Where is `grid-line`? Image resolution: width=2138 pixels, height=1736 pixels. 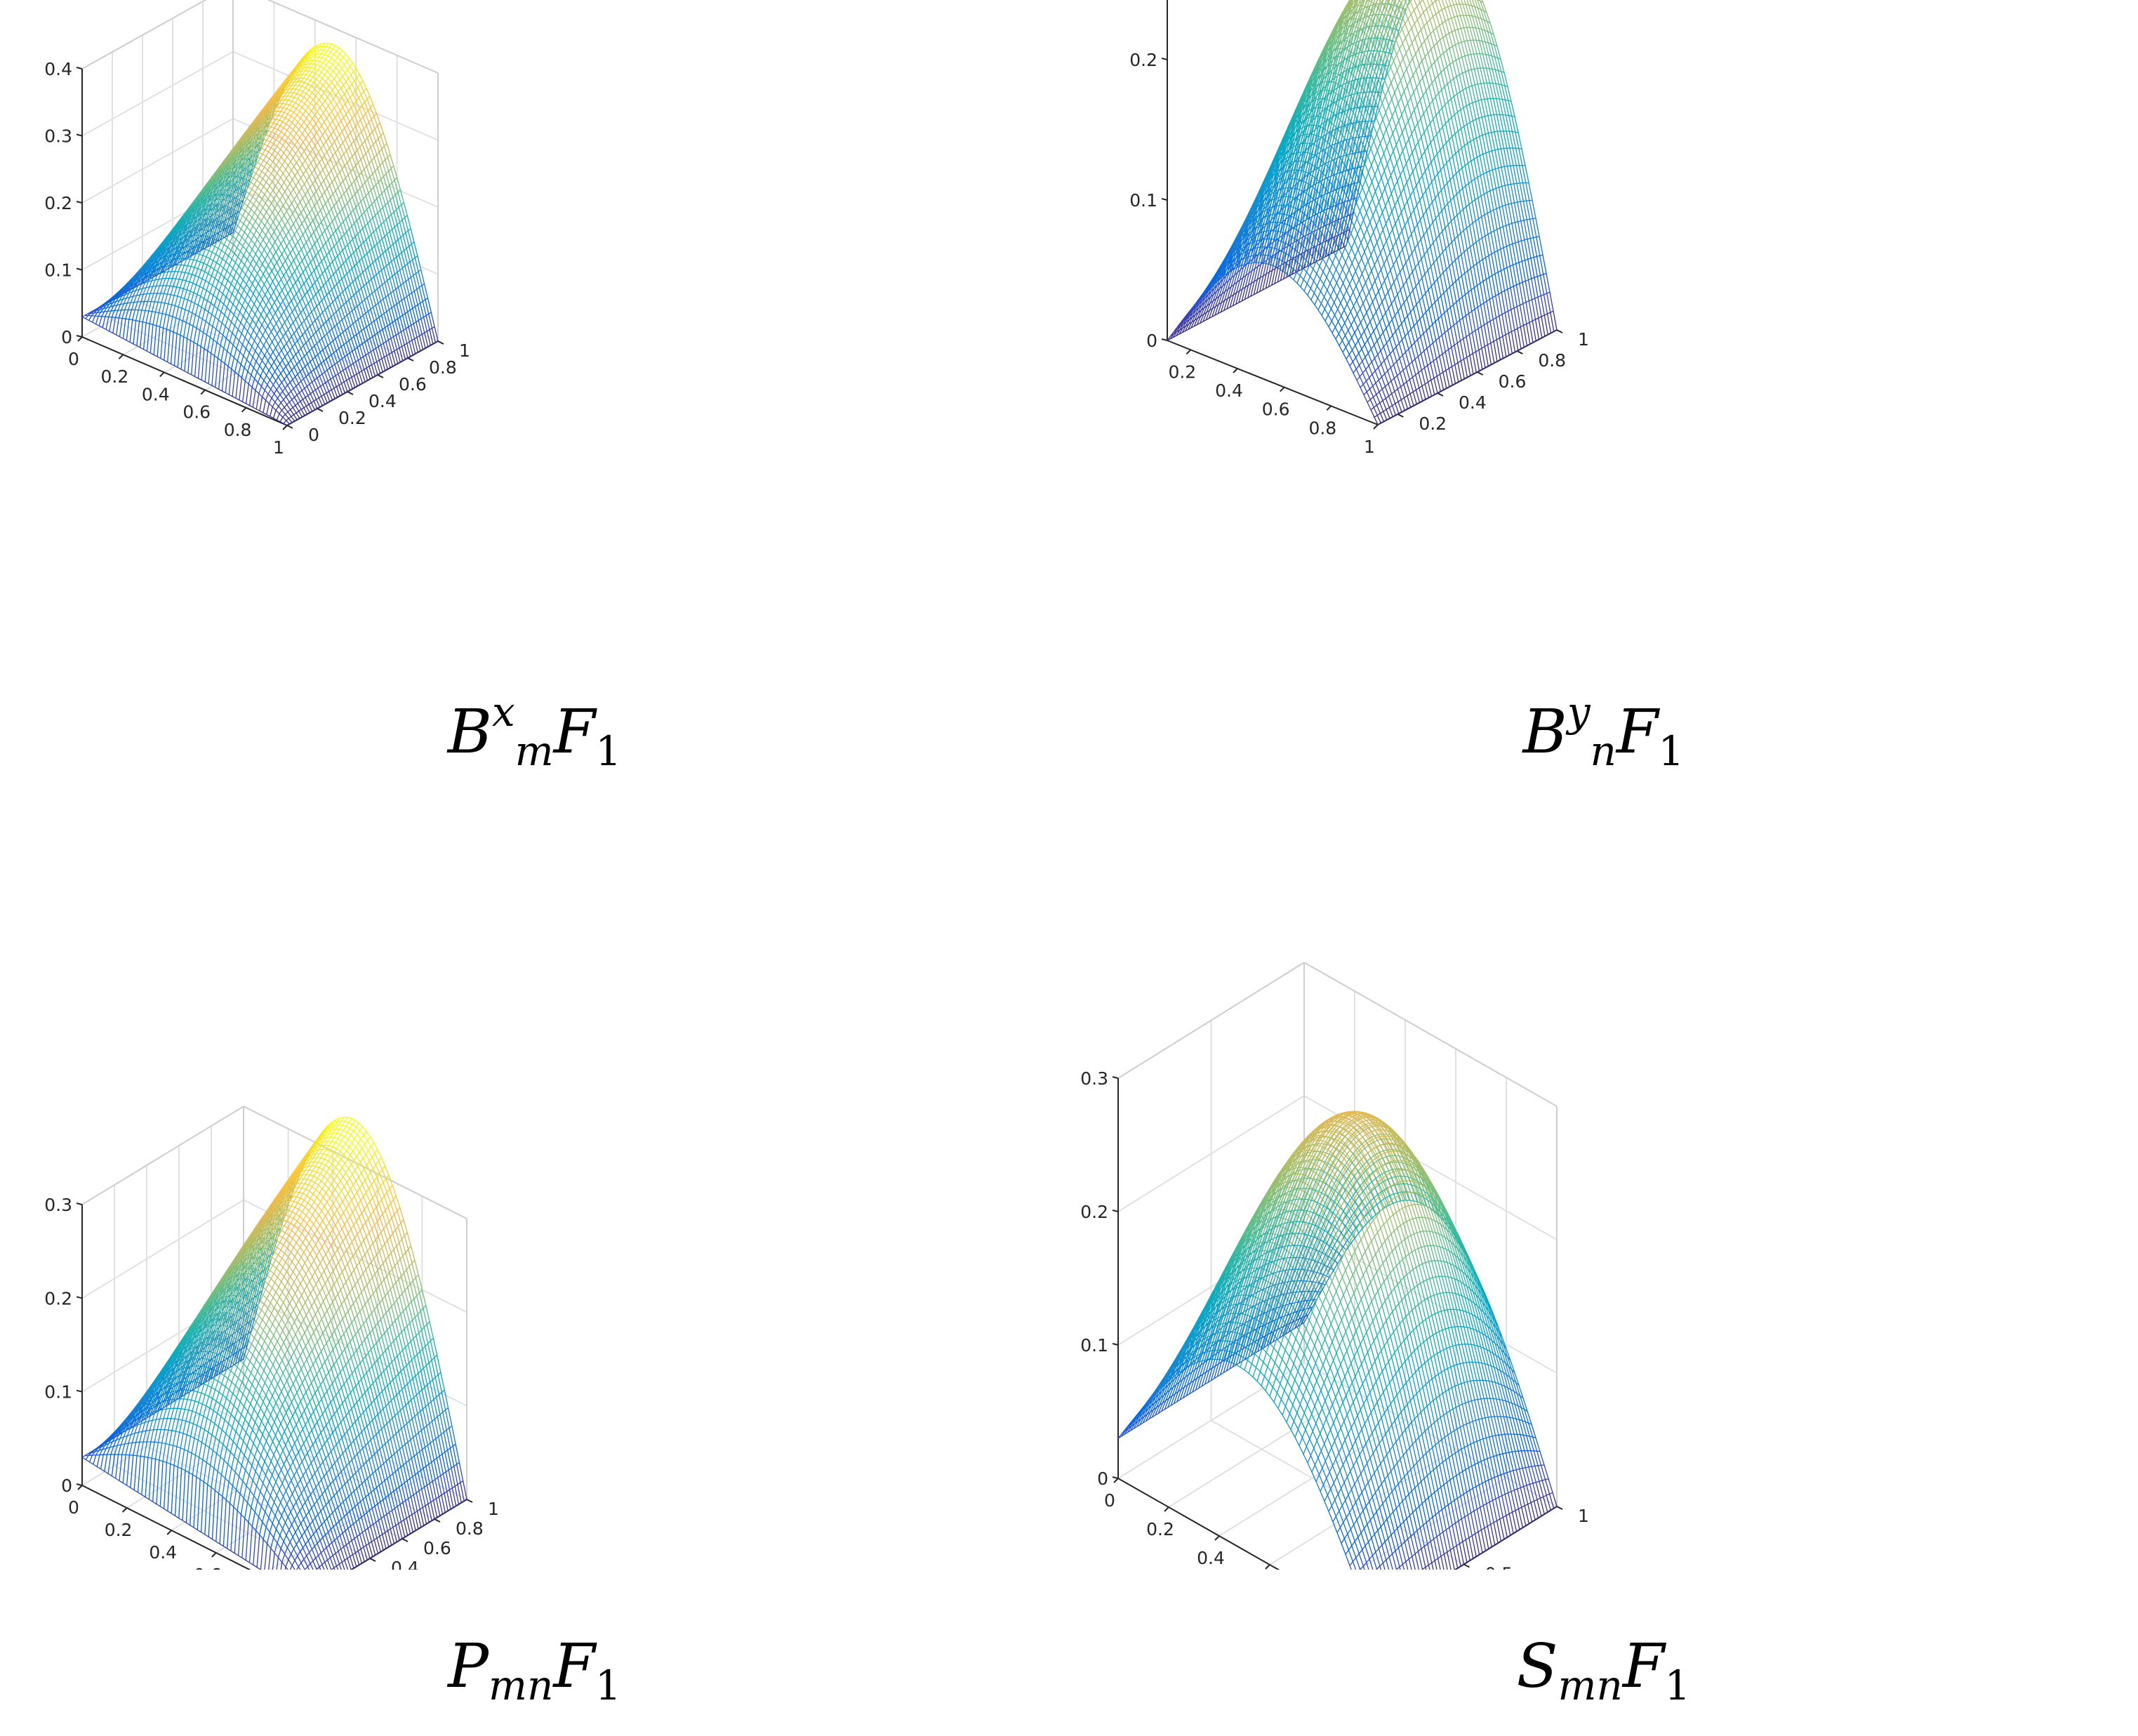 grid-line is located at coordinates (157, 161).